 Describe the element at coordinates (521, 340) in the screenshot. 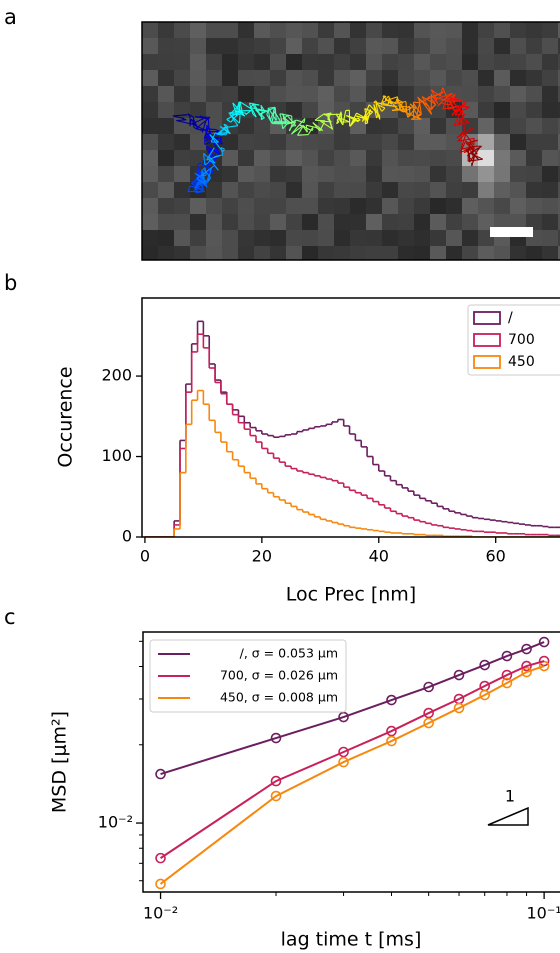

I see `legend-label: 700` at that location.